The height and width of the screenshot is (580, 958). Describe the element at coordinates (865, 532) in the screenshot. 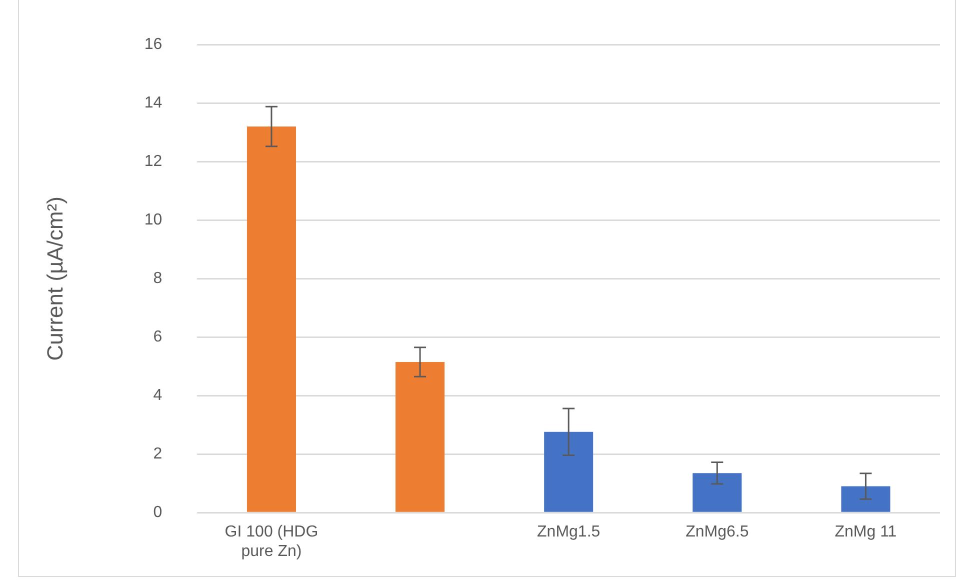

I see `x-tick-label: ZnMg 11` at that location.